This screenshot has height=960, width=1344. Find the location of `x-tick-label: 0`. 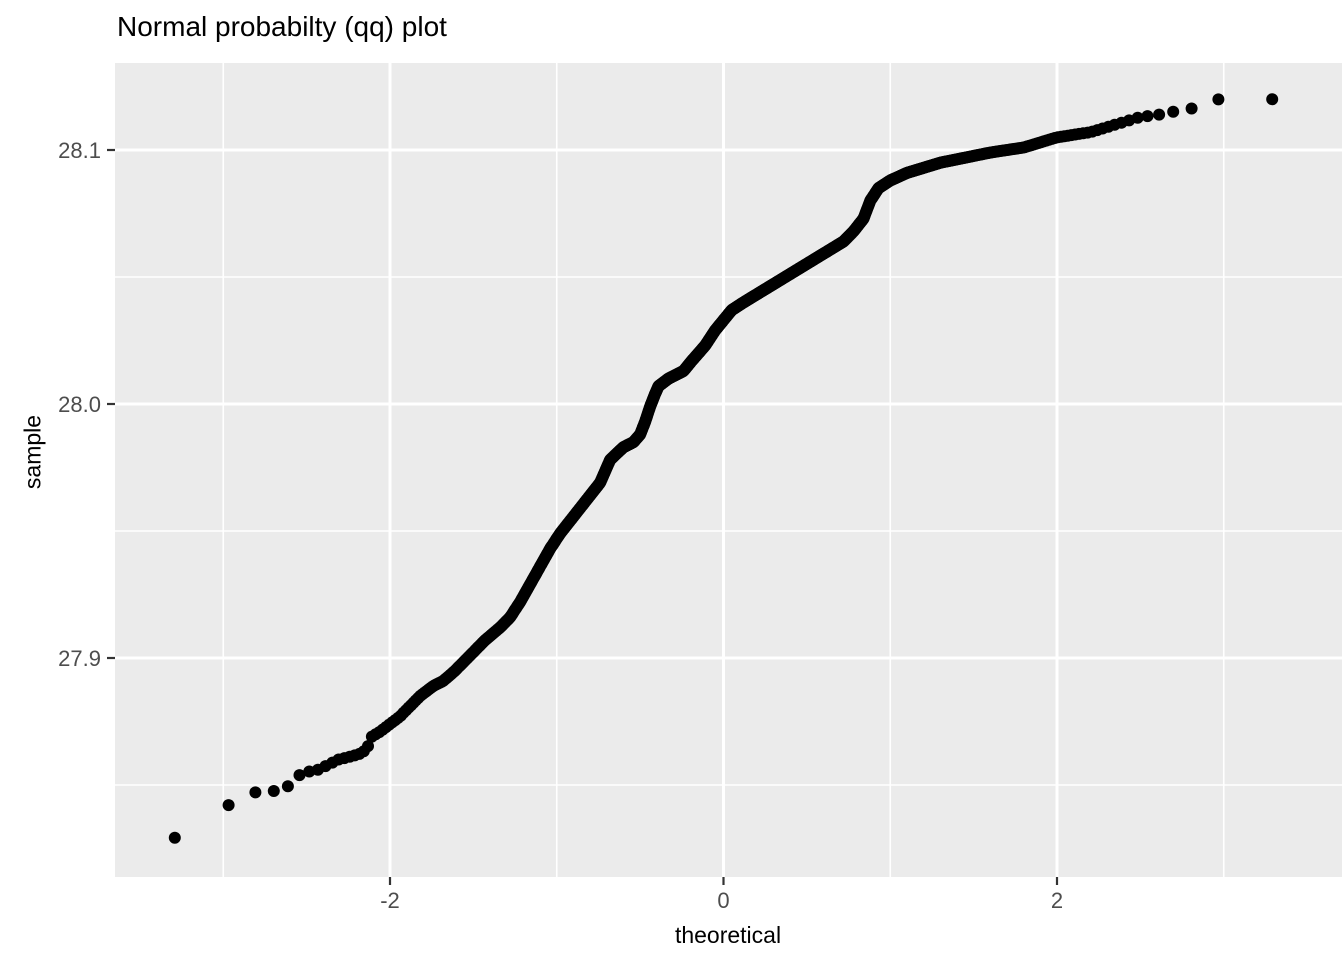

x-tick-label: 0 is located at coordinates (723, 900).